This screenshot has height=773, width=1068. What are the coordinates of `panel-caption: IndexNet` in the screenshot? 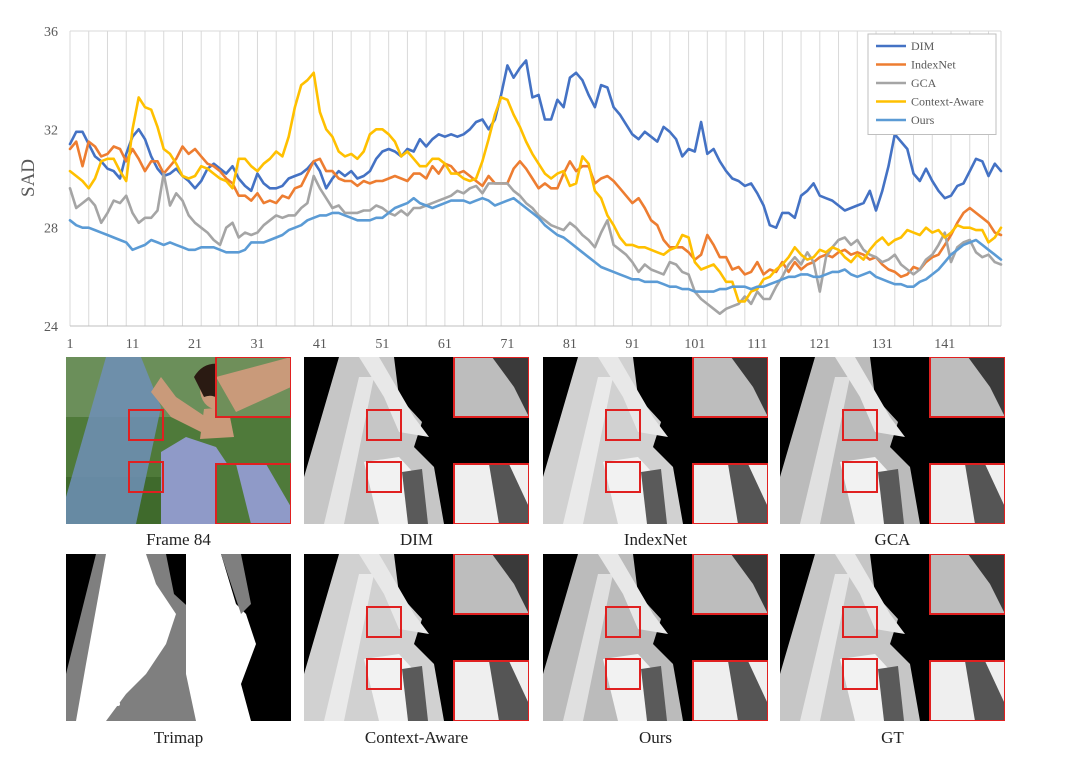 It's located at (655, 539).